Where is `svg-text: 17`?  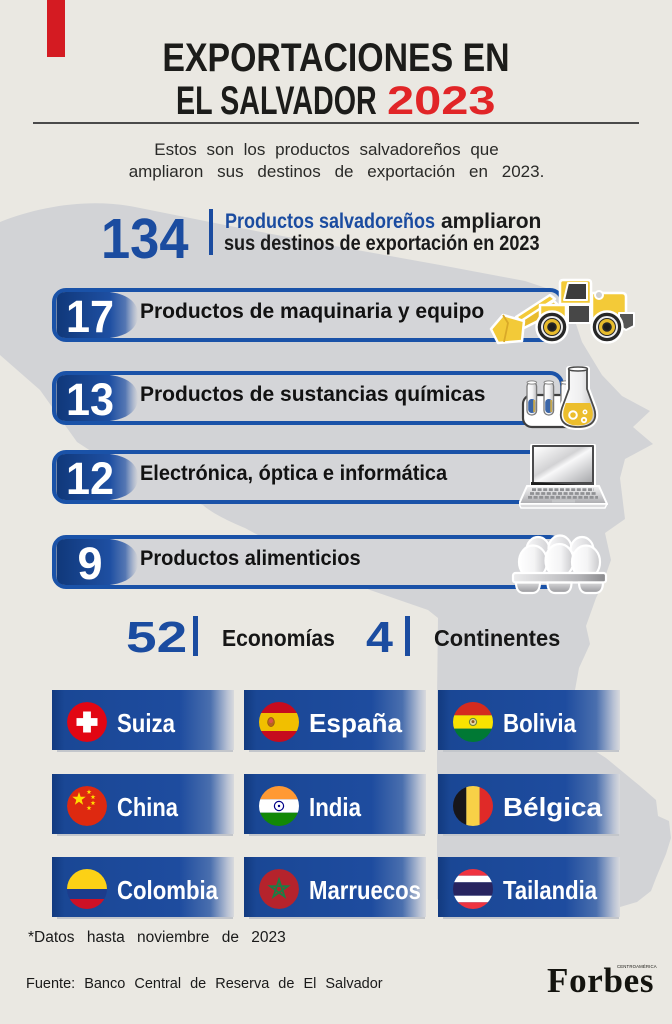
svg-text: 17 is located at coordinates (90, 316).